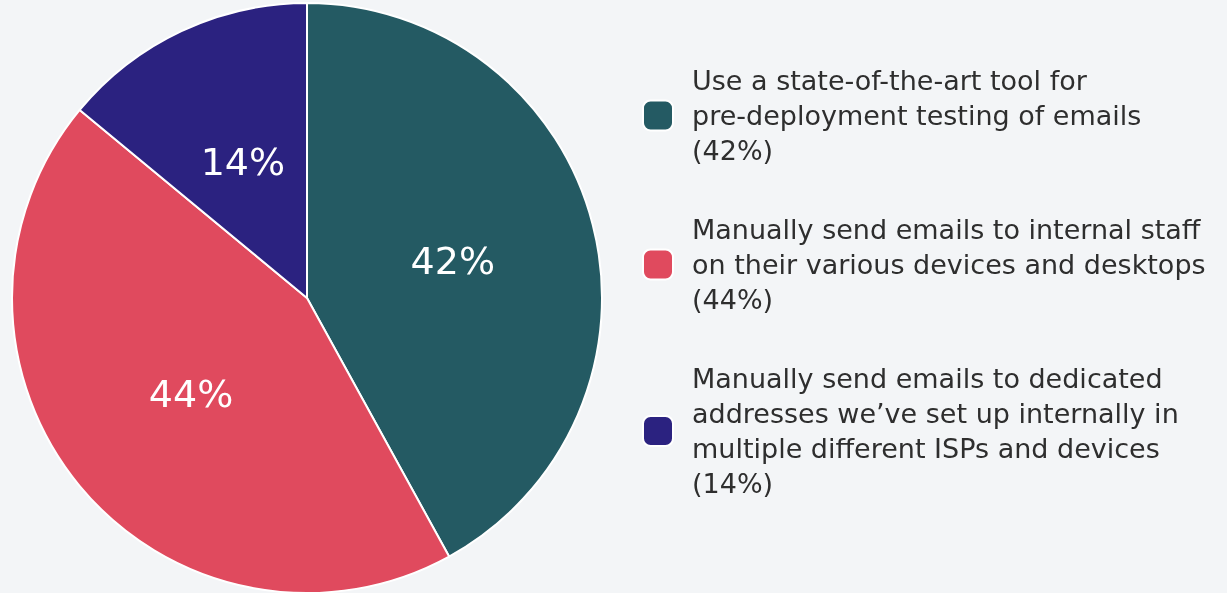 This screenshot has height=593, width=1227. What do you see at coordinates (191, 393) in the screenshot?
I see `data-label: 44%` at bounding box center [191, 393].